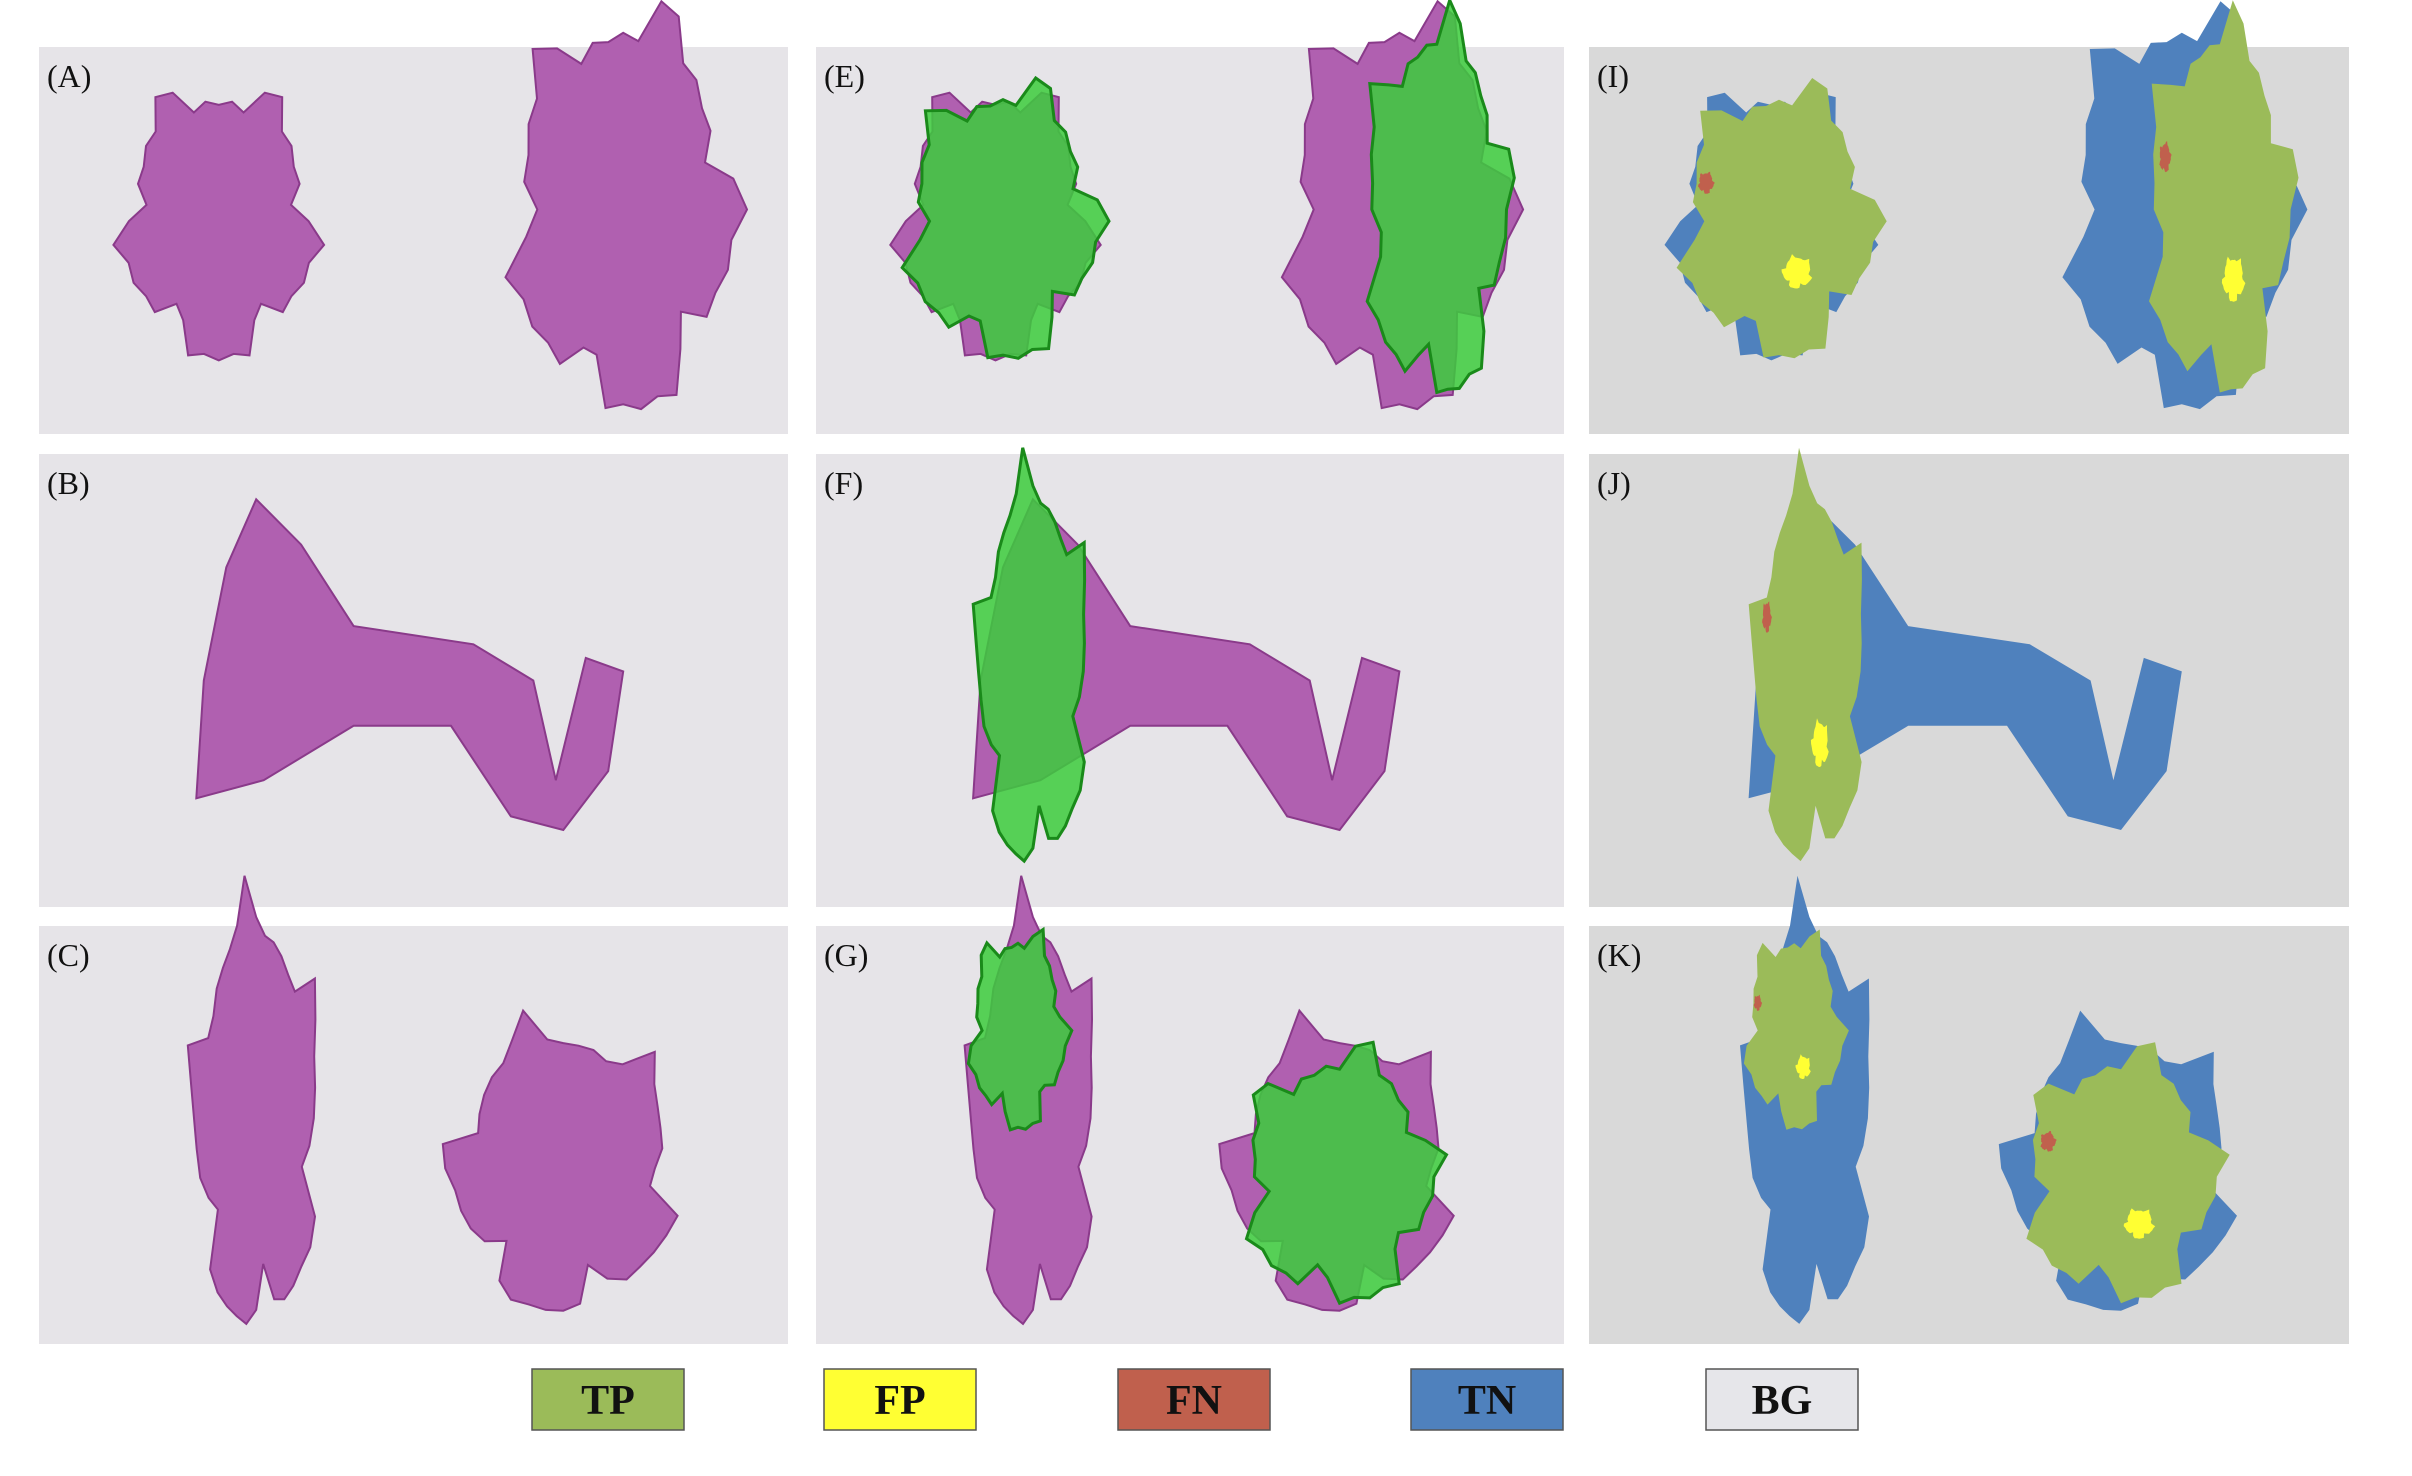  I want to click on legend-item: FP, so click(900, 1399).